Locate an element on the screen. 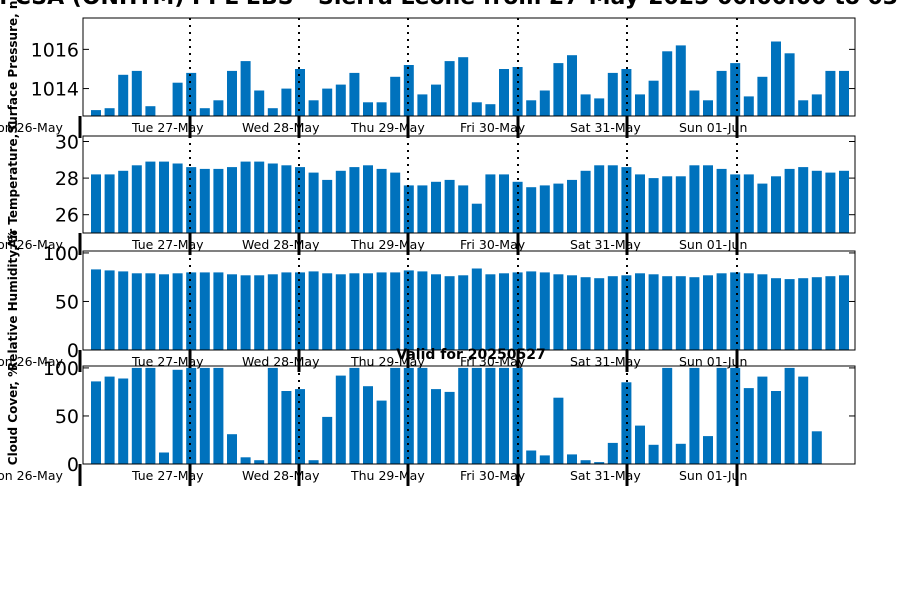 The height and width of the screenshot is (600, 900). panel1-axes-box is located at coordinates (469, 67).